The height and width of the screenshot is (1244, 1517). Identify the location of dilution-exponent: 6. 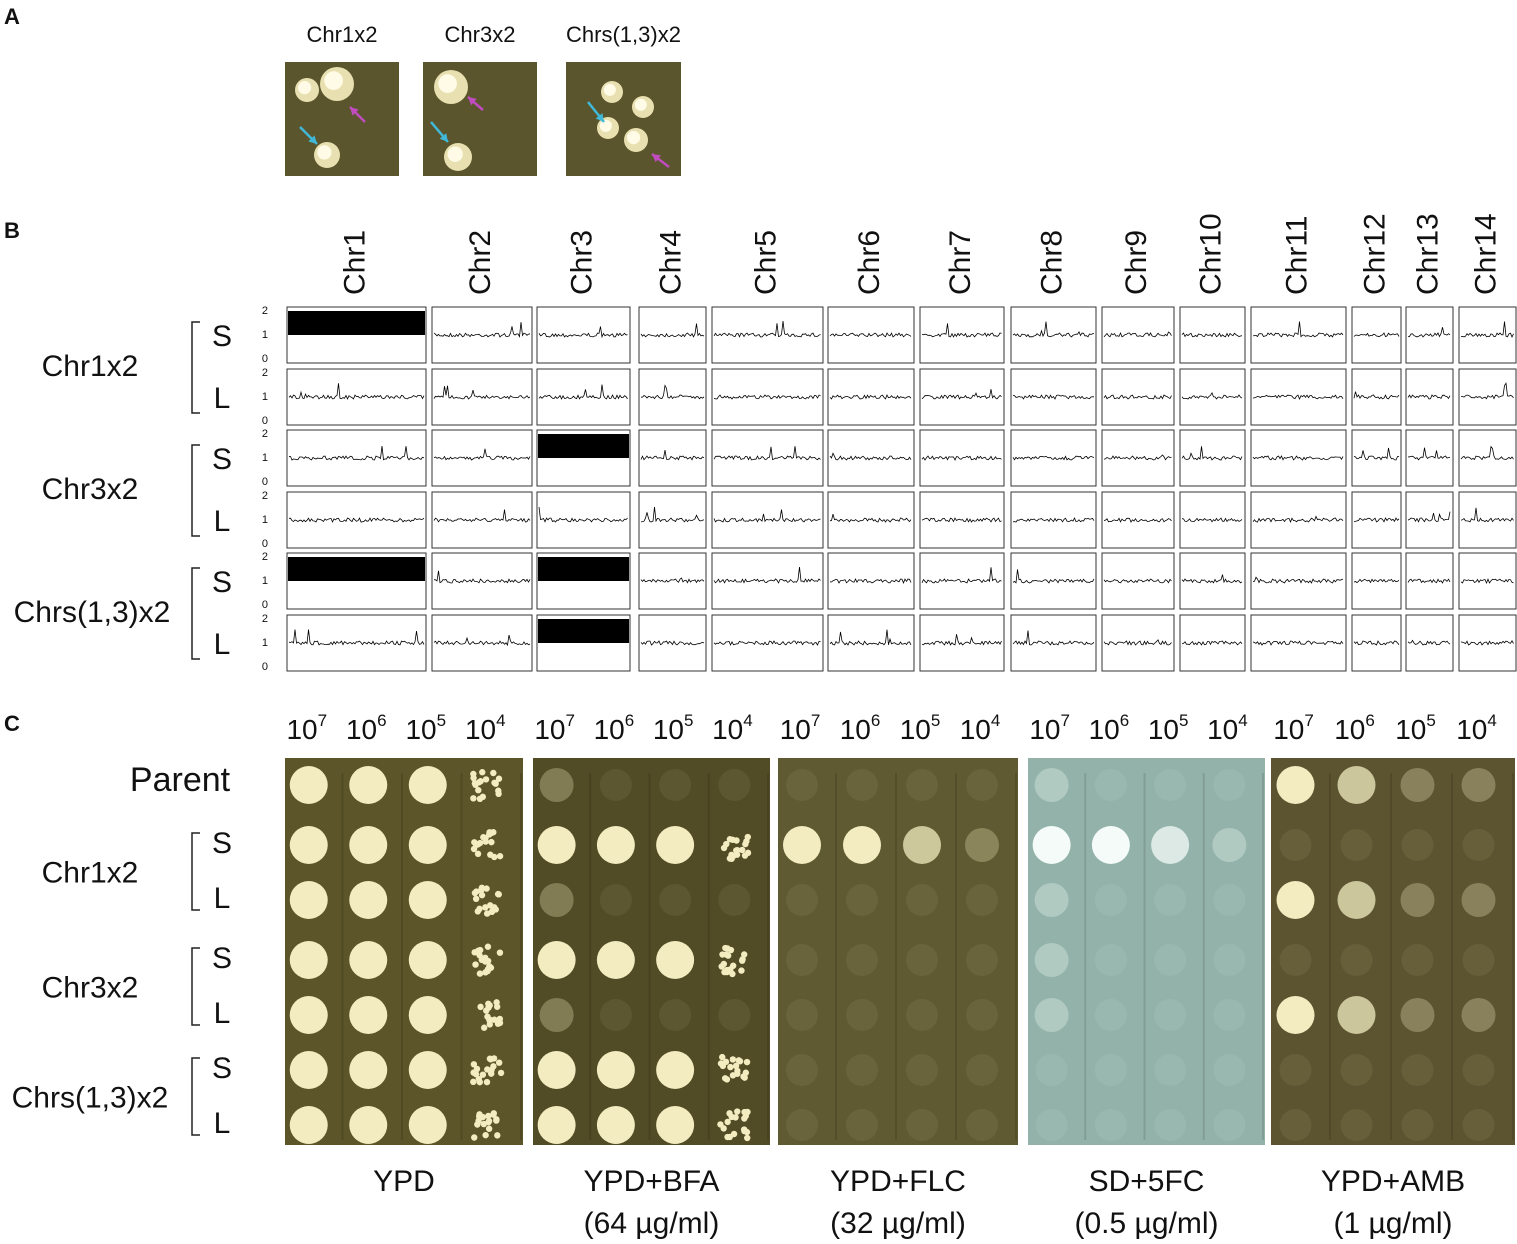
(381, 720).